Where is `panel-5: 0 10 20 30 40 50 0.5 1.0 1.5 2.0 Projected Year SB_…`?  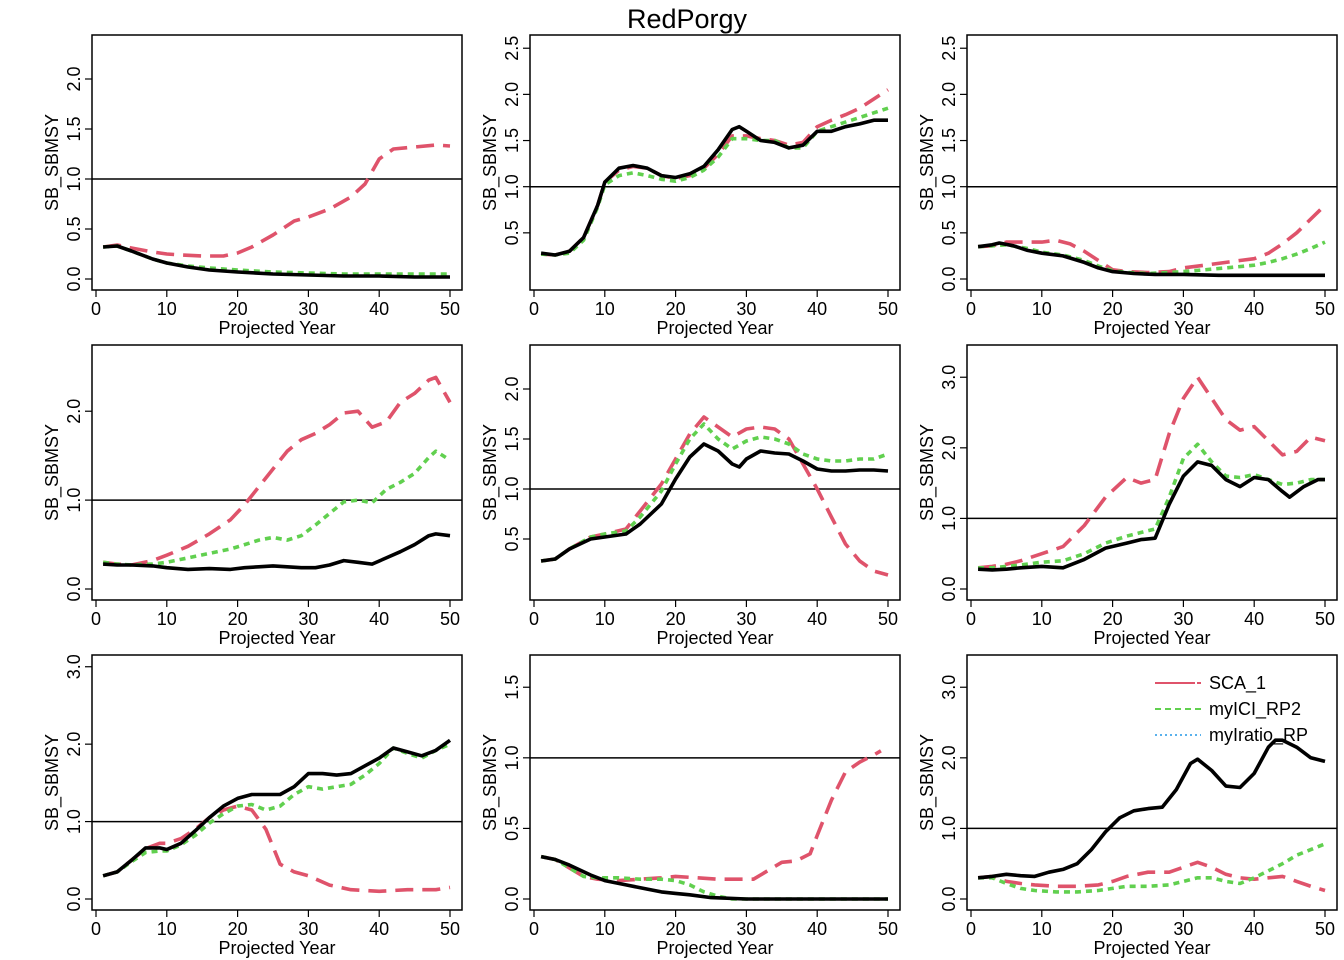
panel-5: 0 10 20 30 40 50 0.5 1.0 1.5 2.0 Projected Year SB_… is located at coordinates (690, 496).